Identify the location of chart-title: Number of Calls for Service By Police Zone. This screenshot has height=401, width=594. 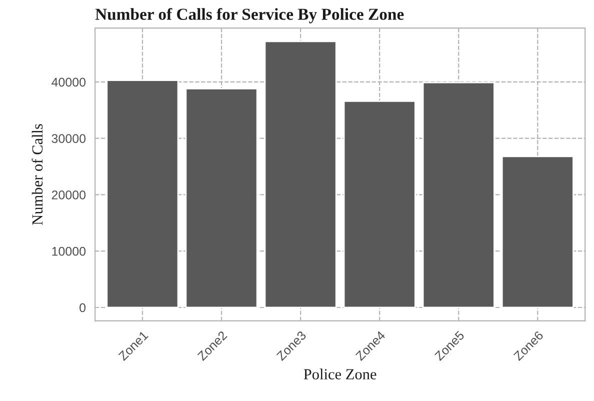
(249, 16).